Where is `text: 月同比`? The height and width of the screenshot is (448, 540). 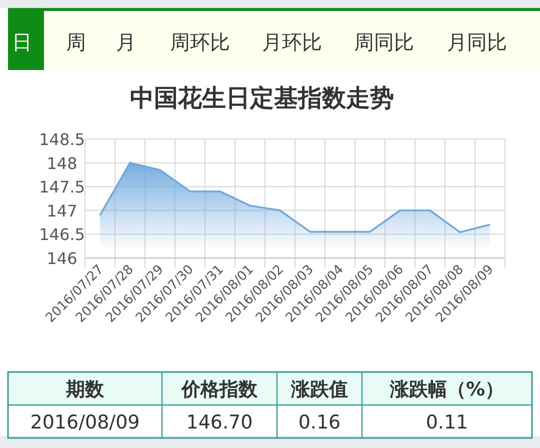
text: 月同比 is located at coordinates (477, 42).